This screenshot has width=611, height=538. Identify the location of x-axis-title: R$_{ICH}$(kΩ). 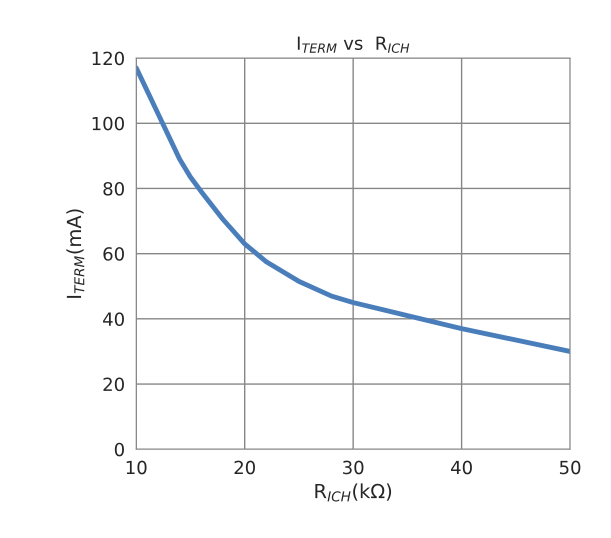
(353, 492).